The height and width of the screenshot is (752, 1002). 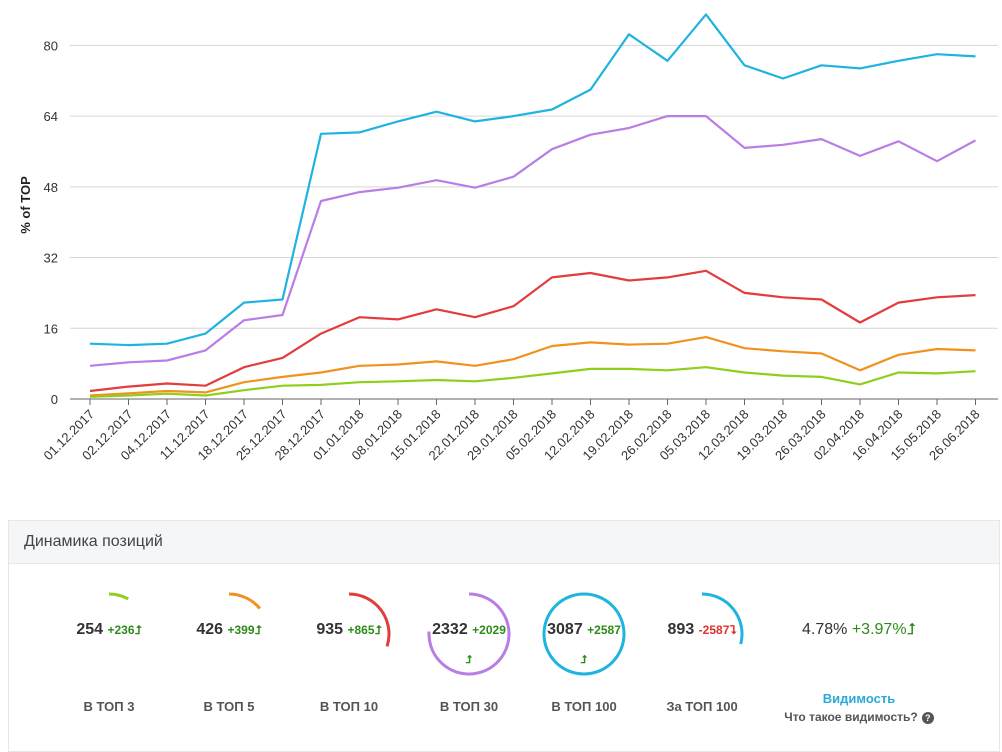 What do you see at coordinates (51, 258) in the screenshot?
I see `y-tick-label: 32` at bounding box center [51, 258].